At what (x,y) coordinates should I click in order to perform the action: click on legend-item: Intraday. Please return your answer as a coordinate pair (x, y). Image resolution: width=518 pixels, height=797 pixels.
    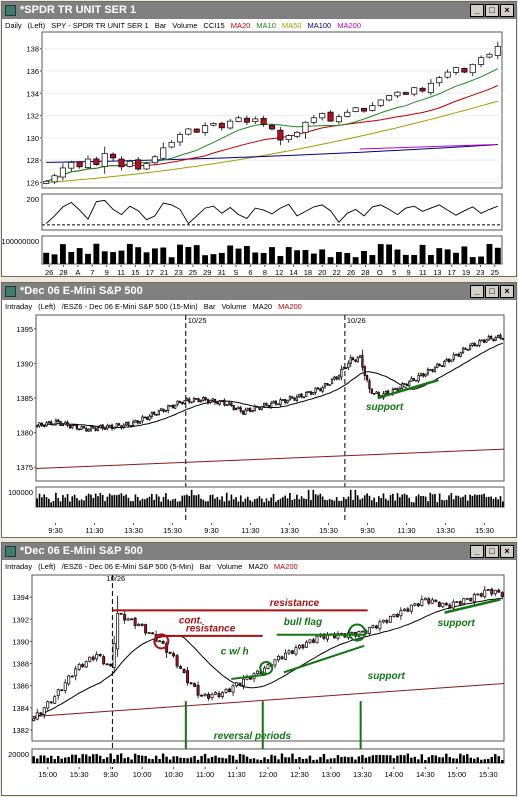
    Looking at the image, I should click on (19, 306).